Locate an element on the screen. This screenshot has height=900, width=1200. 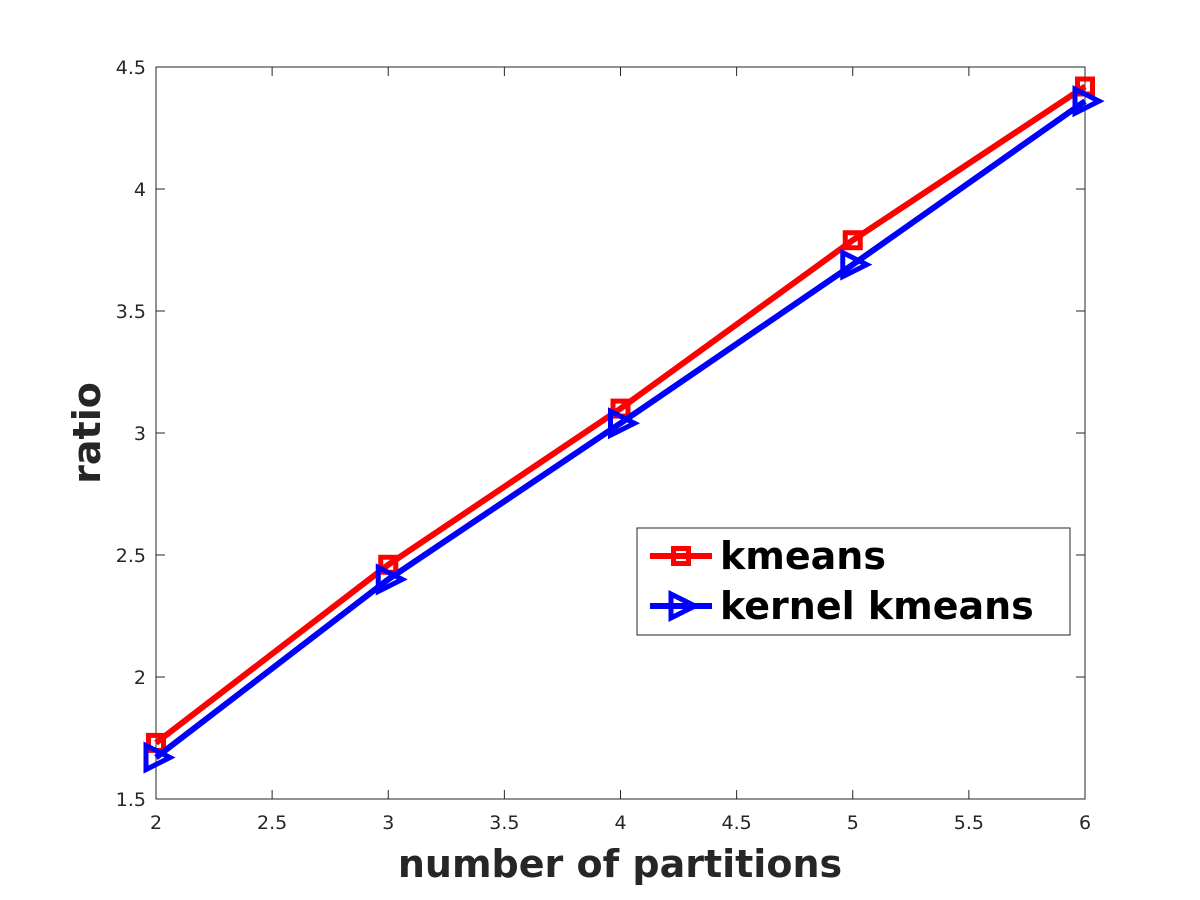
y-tick-label: 2.5 is located at coordinates (131, 556).